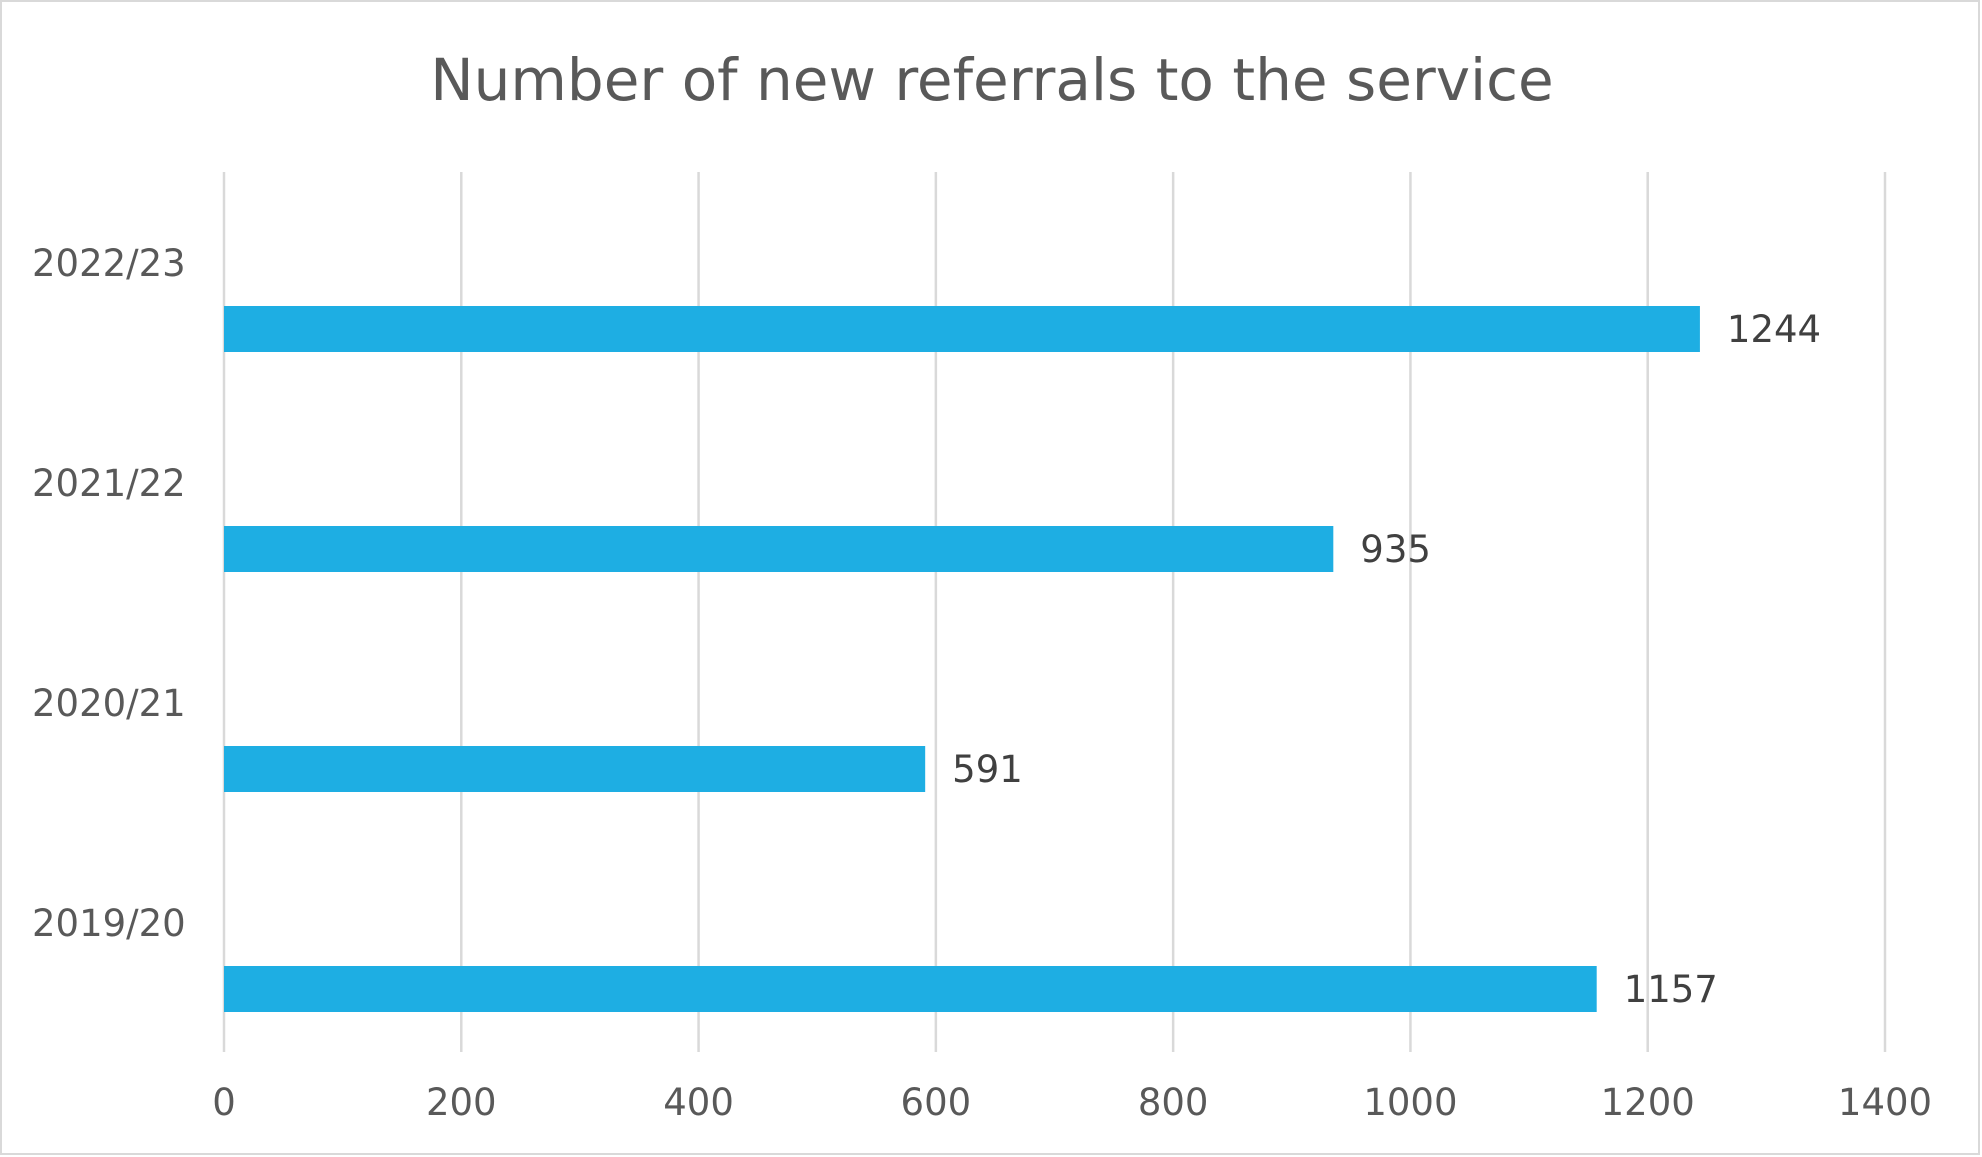  What do you see at coordinates (109, 593) in the screenshot?
I see `category-axis: 2022/23 2021/22 2020/21 2019/20` at bounding box center [109, 593].